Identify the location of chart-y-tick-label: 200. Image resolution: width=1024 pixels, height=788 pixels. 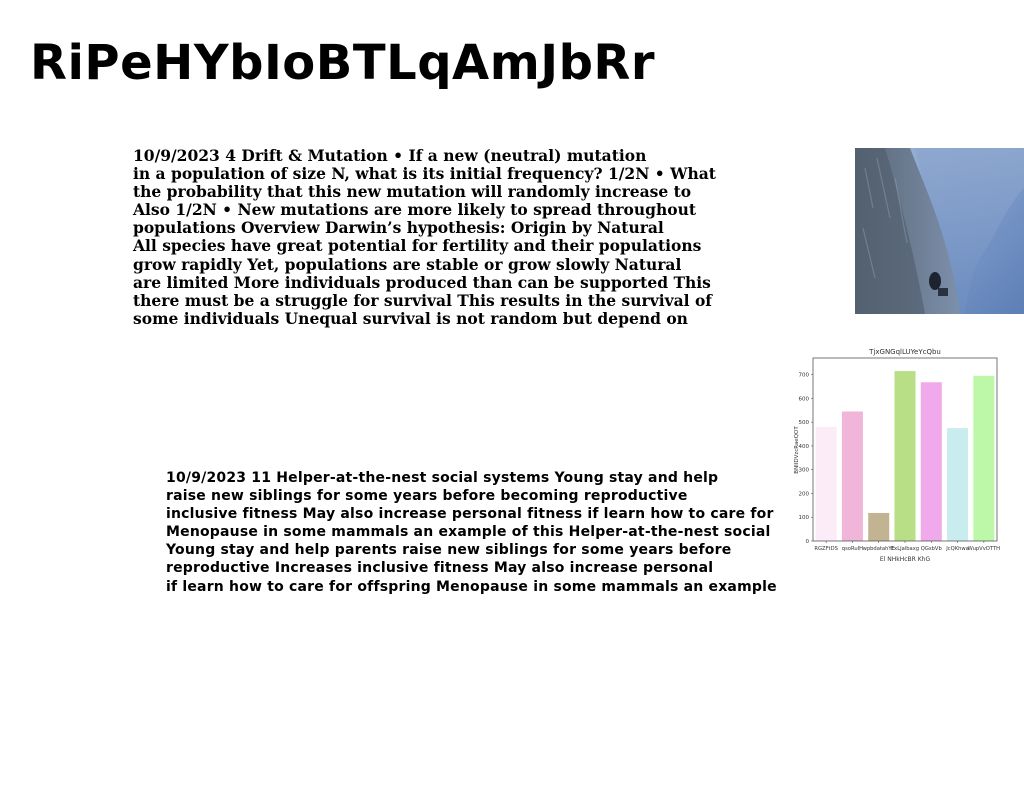
(804, 494).